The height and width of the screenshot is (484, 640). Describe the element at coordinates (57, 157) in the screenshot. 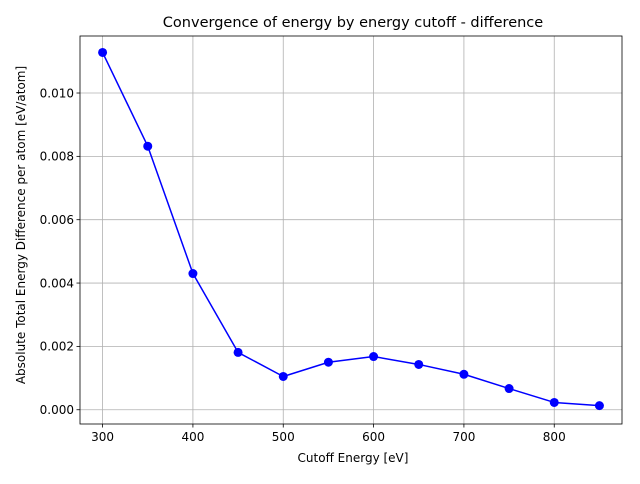

I see `y-tick-label: 0.008` at that location.